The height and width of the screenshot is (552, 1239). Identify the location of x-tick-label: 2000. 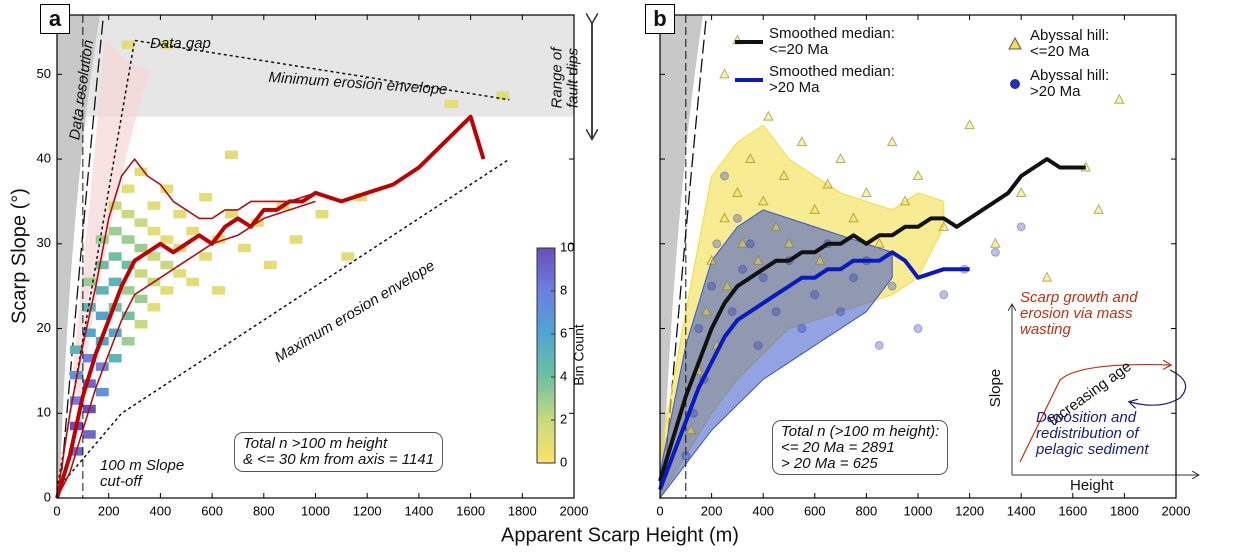
(574, 510).